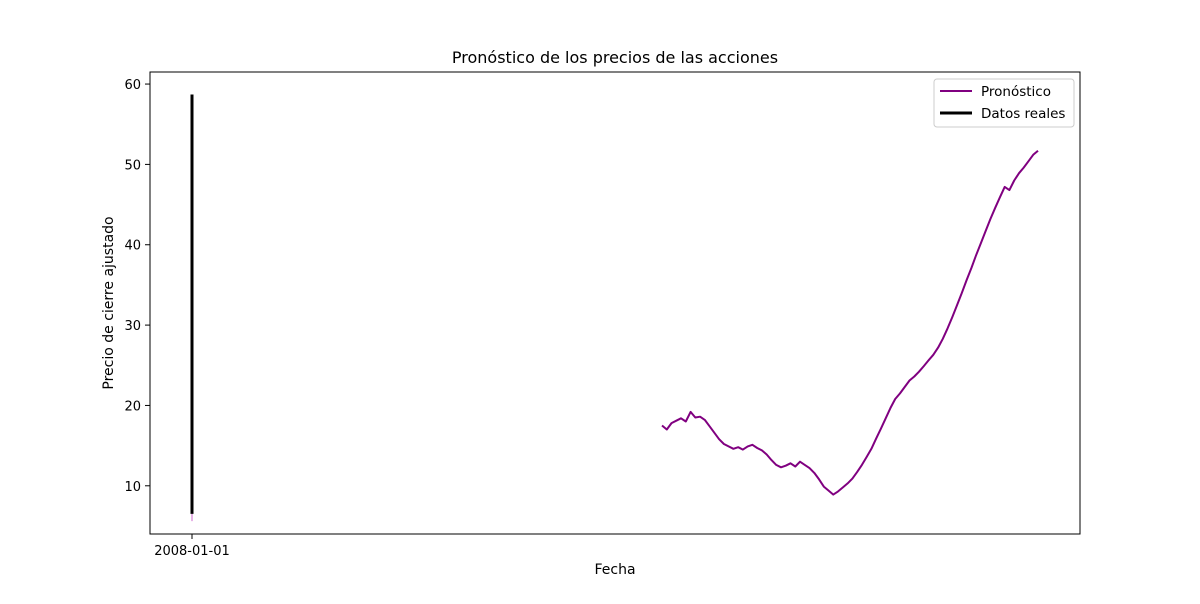 This screenshot has height=604, width=1200. What do you see at coordinates (192, 551) in the screenshot?
I see `x-tick-label: 2008-01-01` at bounding box center [192, 551].